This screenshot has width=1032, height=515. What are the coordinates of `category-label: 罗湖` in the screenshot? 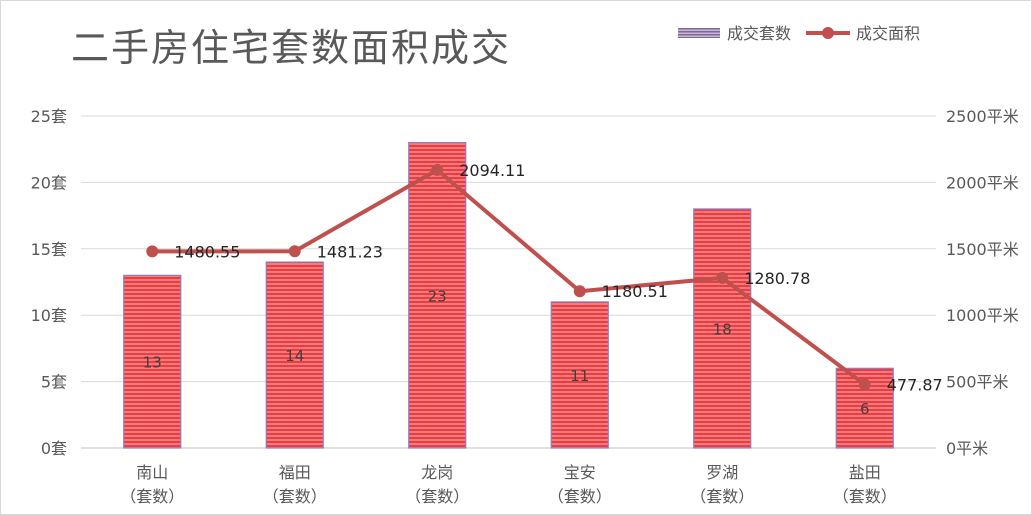 It's located at (722, 472).